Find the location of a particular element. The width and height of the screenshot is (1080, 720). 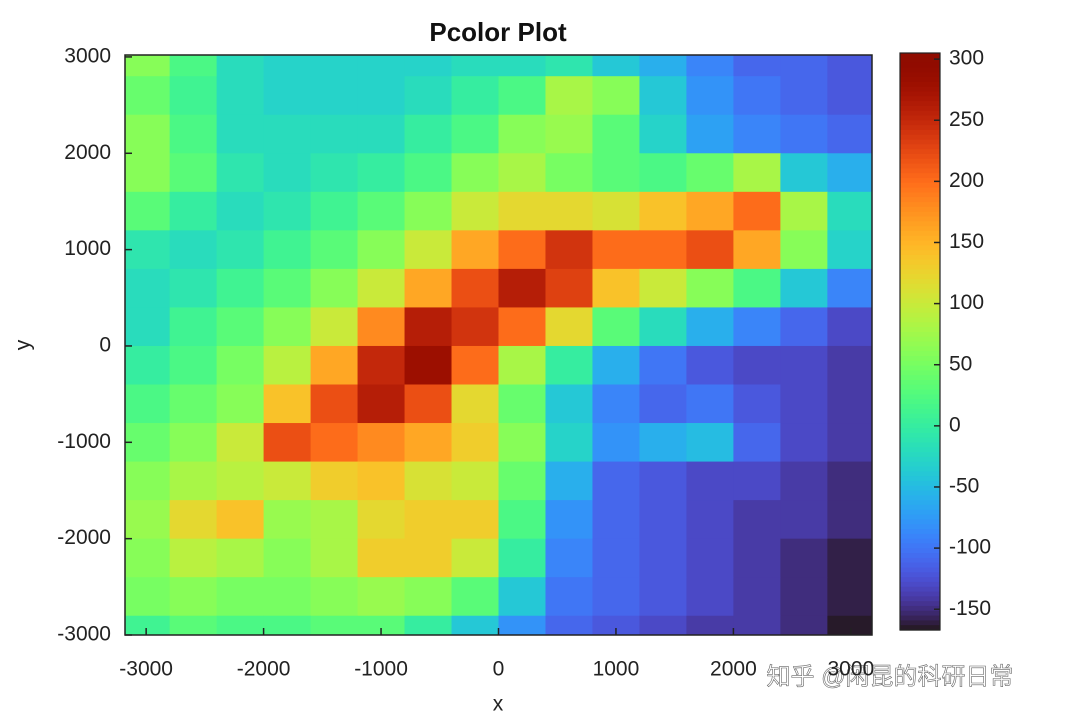

colorbar-tick-label: -100 is located at coordinates (970, 547).